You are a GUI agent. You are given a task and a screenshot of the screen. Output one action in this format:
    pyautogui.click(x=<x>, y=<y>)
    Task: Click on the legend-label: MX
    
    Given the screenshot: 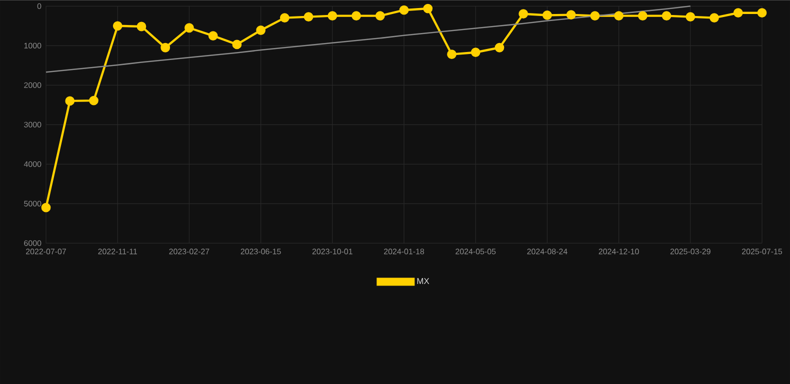 What is the action you would take?
    pyautogui.click(x=423, y=281)
    